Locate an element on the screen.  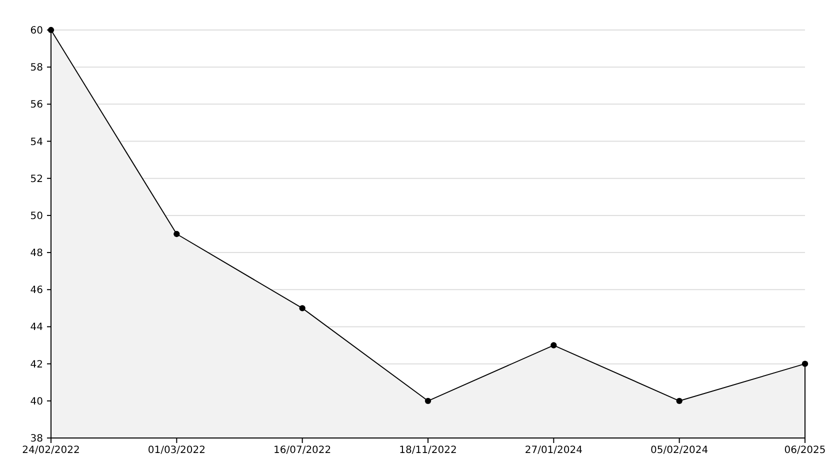
y-tick-label: 44 is located at coordinates (36, 328).